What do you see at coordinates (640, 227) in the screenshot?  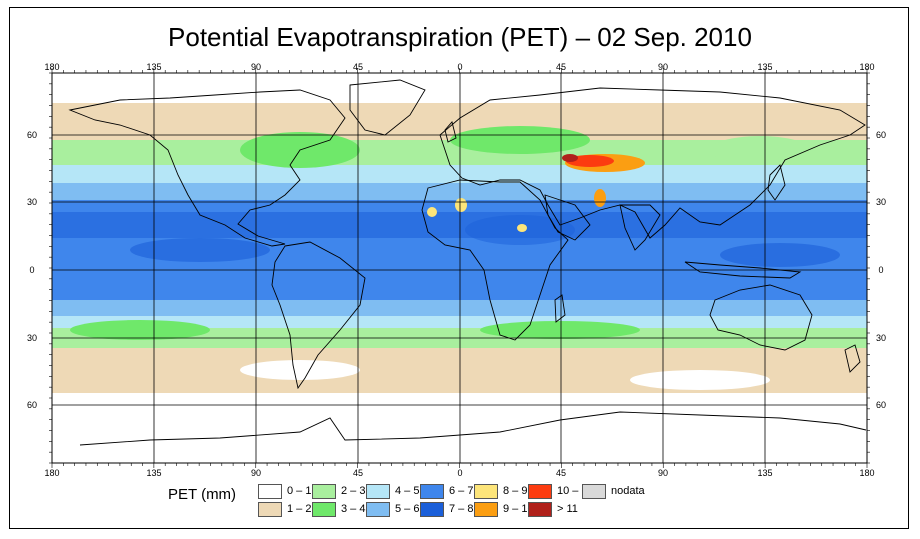 I see `india-outline` at bounding box center [640, 227].